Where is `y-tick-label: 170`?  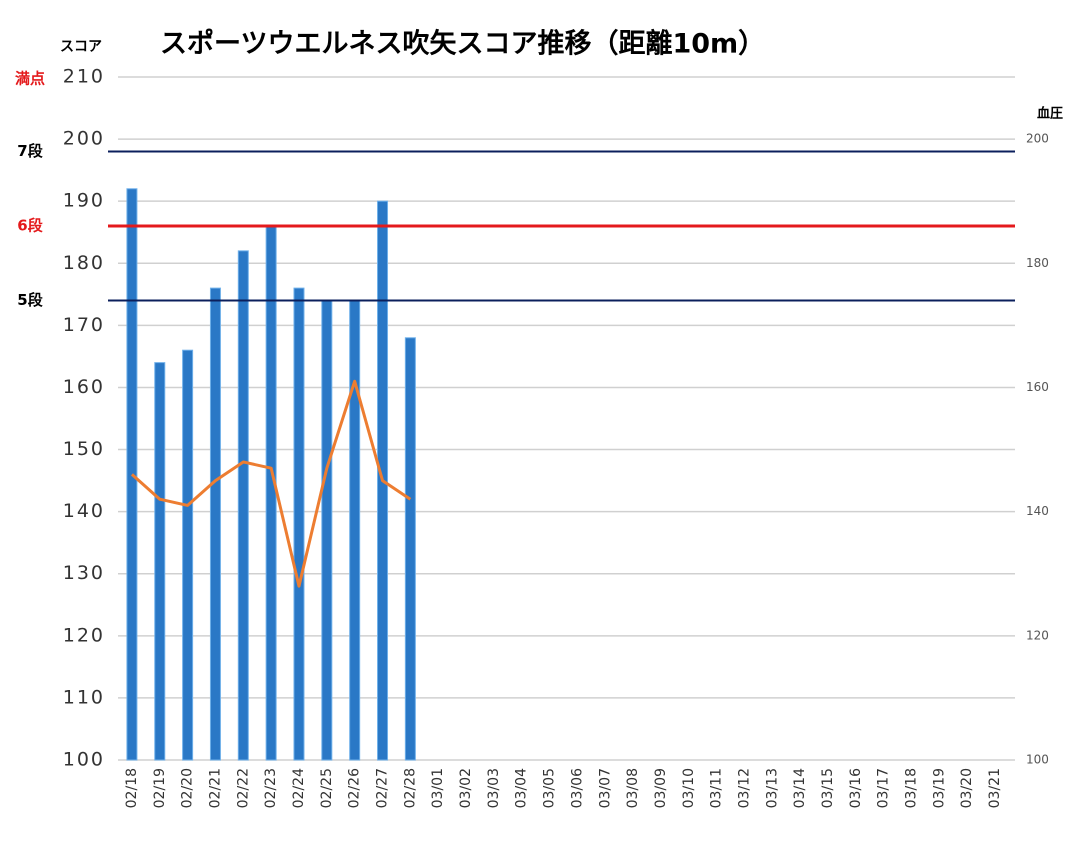 y-tick-label: 170 is located at coordinates (84, 325).